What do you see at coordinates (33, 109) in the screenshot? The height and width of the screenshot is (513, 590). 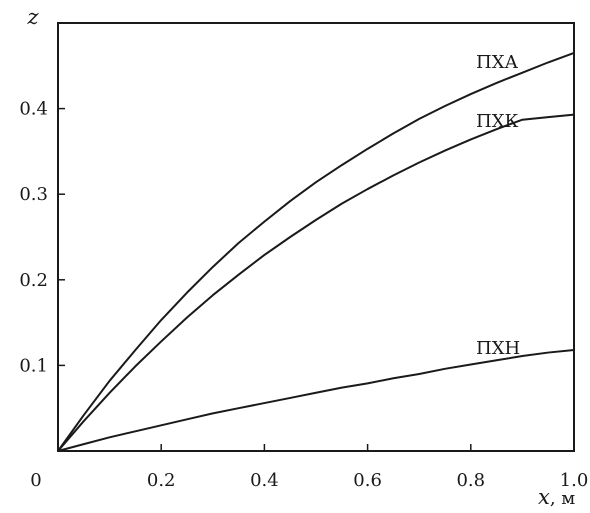 I see `y-tick-label: 0.4` at bounding box center [33, 109].